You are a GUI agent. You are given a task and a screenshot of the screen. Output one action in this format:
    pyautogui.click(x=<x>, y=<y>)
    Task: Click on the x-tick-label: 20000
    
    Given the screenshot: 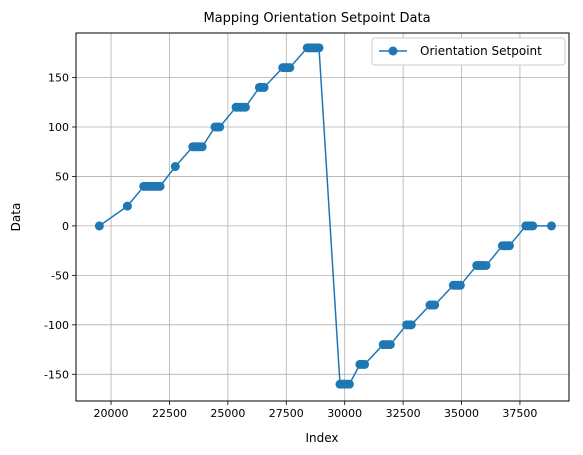 What is the action you would take?
    pyautogui.click(x=111, y=413)
    